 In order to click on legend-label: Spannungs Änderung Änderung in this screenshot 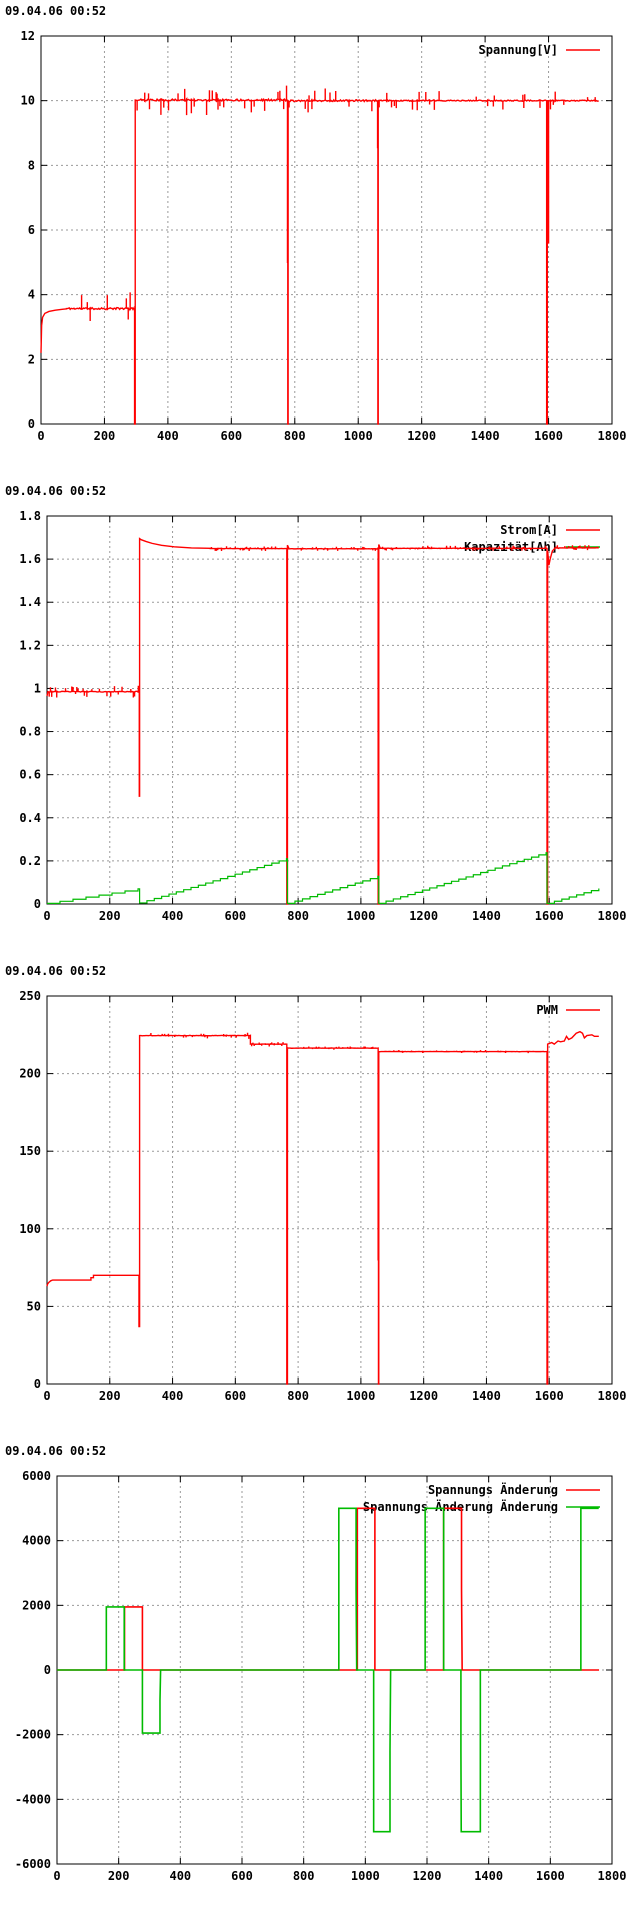, I will do `click(460, 1506)`.